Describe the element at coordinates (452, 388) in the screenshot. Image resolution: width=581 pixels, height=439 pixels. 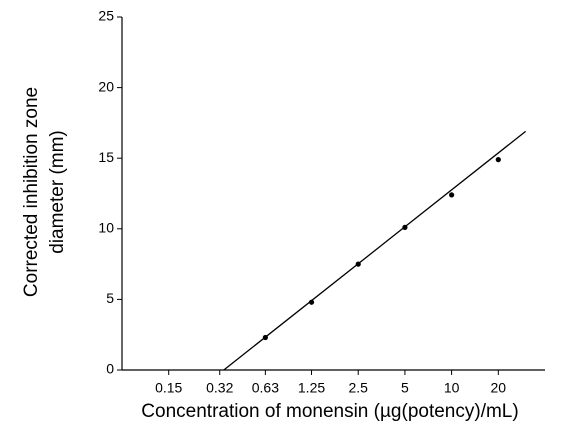
I see `x-tick-label: 10` at that location.